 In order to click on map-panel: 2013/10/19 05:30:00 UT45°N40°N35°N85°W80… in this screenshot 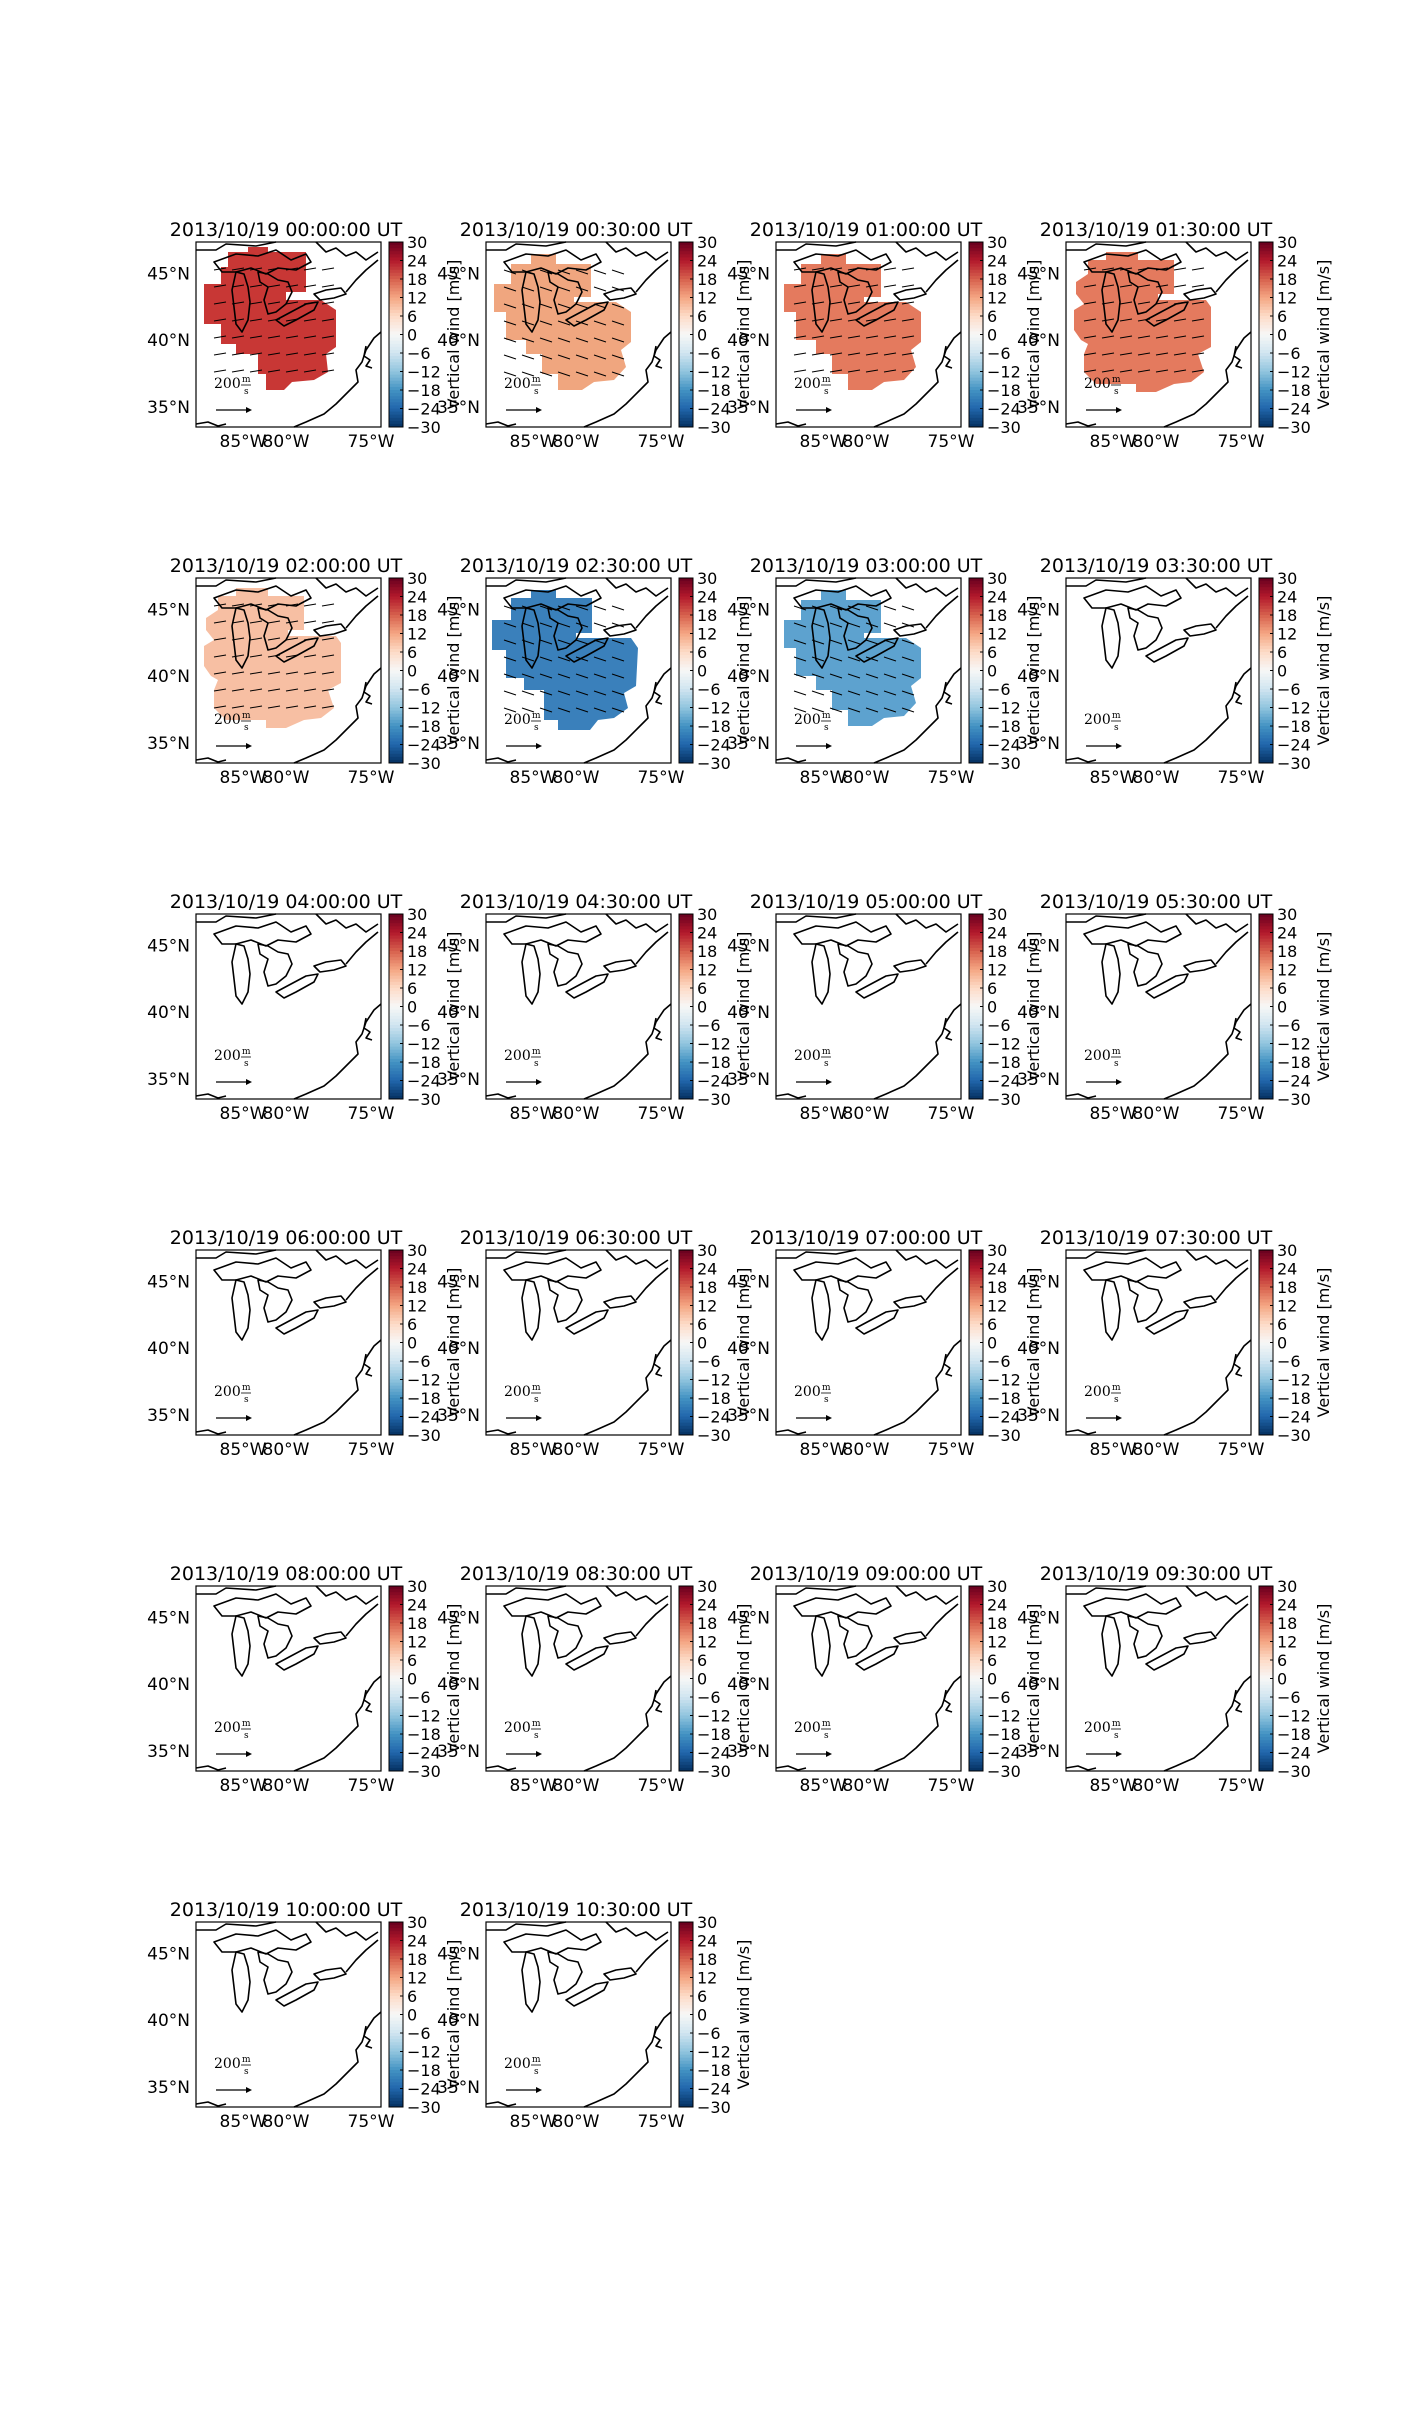, I will do `click(1175, 1007)`.